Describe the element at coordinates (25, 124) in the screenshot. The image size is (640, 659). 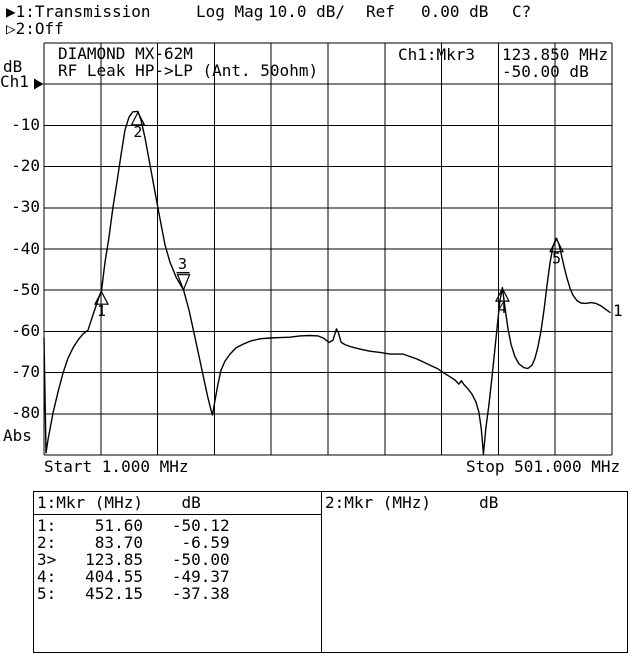
I see `y-tick-label: -10` at that location.